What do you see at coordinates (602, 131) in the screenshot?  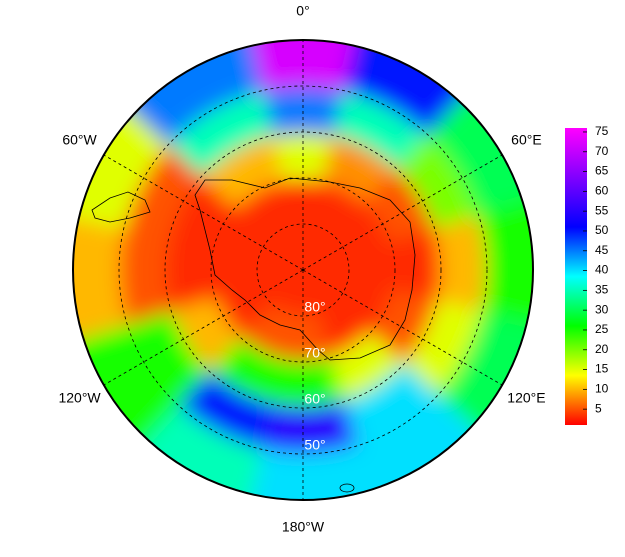 I see `colorbar-label: 75` at bounding box center [602, 131].